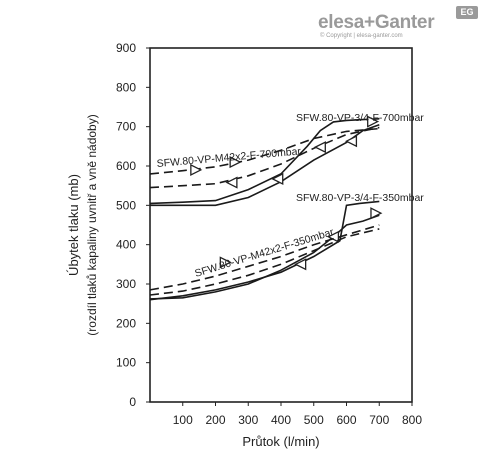  I want to click on series-2-line, so click(264, 151).